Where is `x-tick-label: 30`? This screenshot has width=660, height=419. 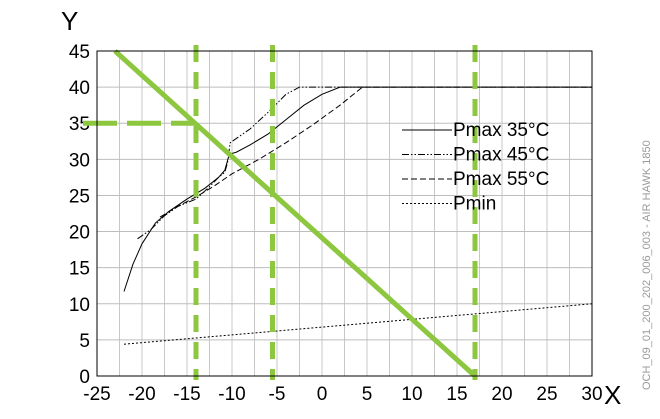 x-tick-label: 30 is located at coordinates (591, 394).